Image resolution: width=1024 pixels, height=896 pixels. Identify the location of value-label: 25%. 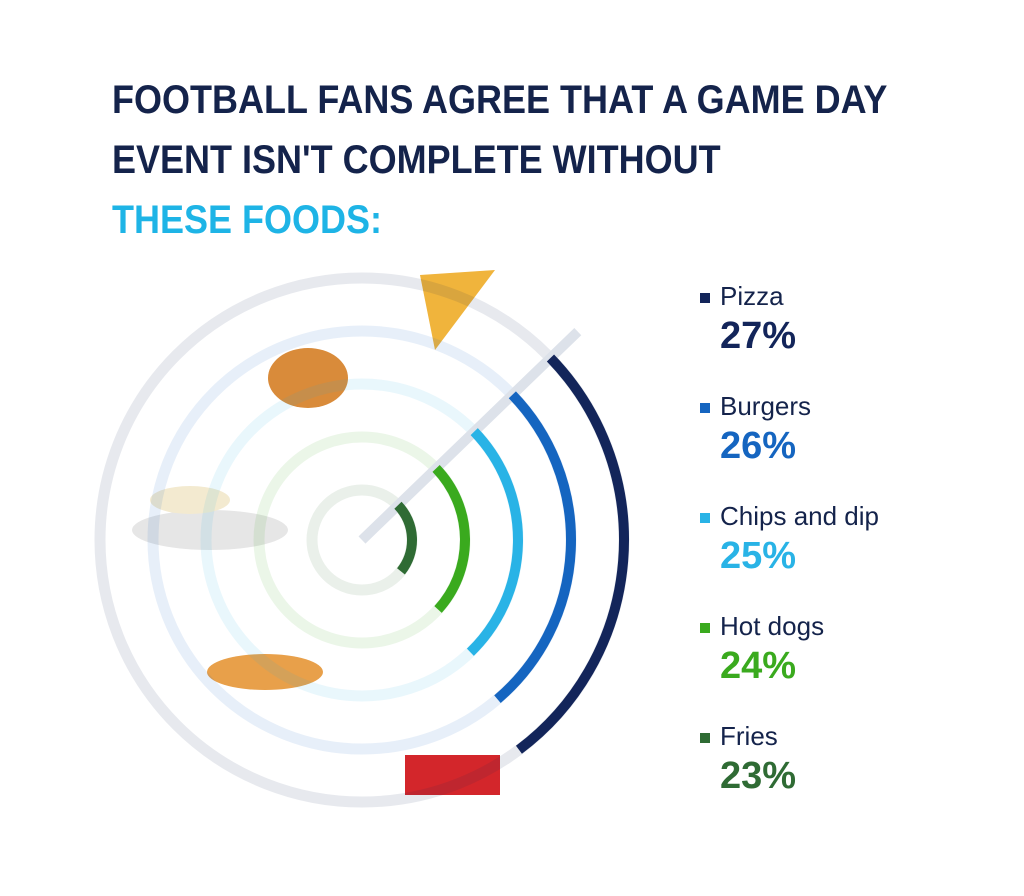
(758, 556).